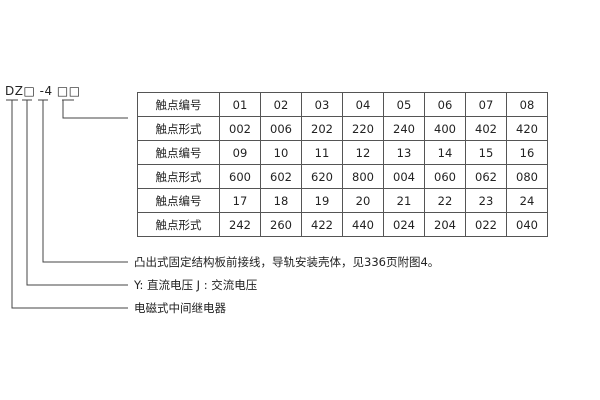  What do you see at coordinates (281, 128) in the screenshot?
I see `table-cell: 006` at bounding box center [281, 128].